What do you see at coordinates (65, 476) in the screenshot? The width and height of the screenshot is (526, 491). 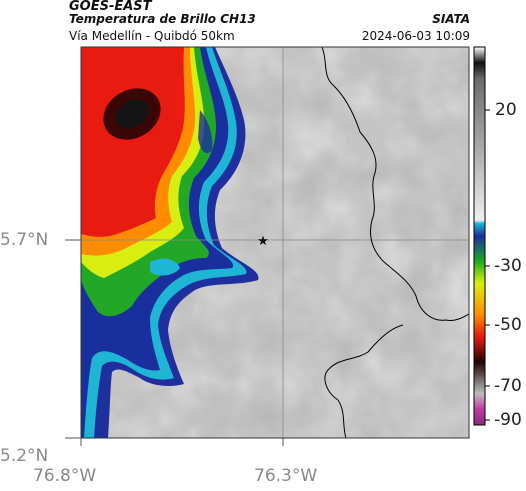 I see `lon-tick-label: 76.8°W` at bounding box center [65, 476].